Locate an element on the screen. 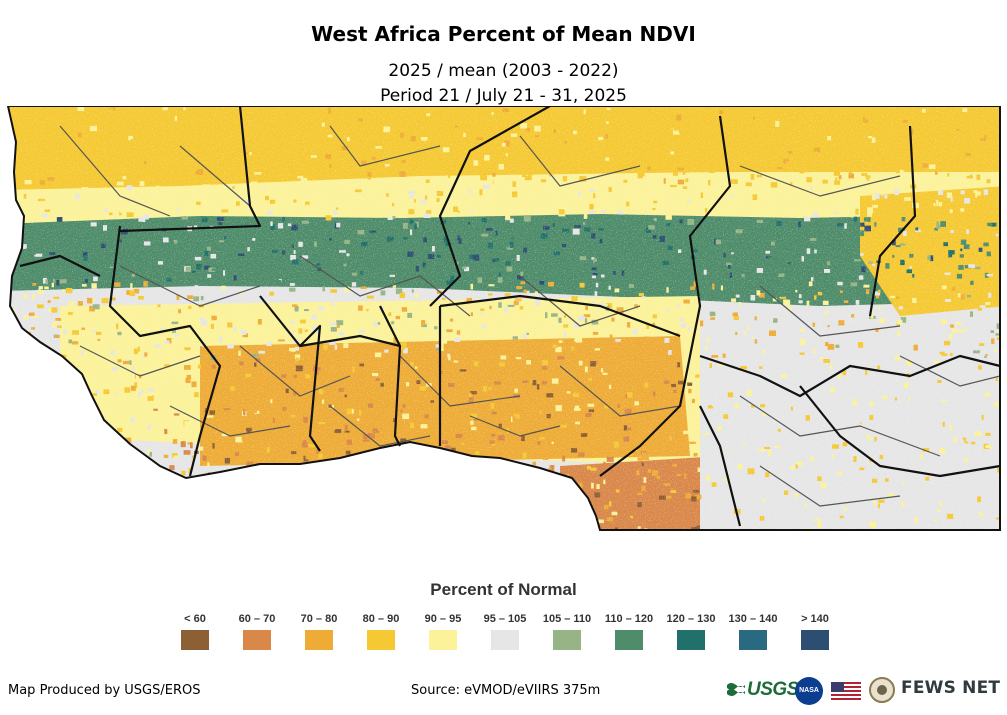  map-subtitle: 2025 / mean (2003 - 2022) is located at coordinates (503, 71).